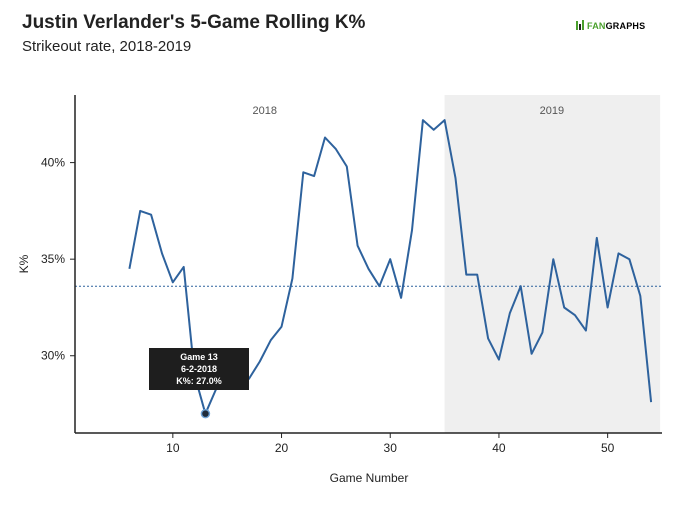 This screenshot has width=673, height=507. I want to click on highlight-tooltip: Game 13 6-2-2018 K%: 27.0%, so click(199, 369).